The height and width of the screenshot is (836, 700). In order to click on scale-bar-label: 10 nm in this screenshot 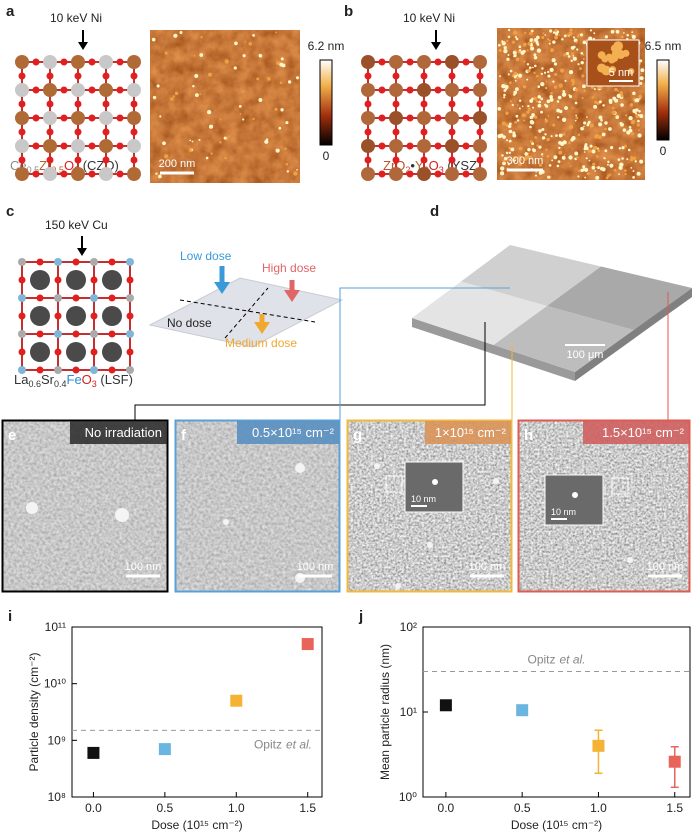, I will do `click(423, 499)`.